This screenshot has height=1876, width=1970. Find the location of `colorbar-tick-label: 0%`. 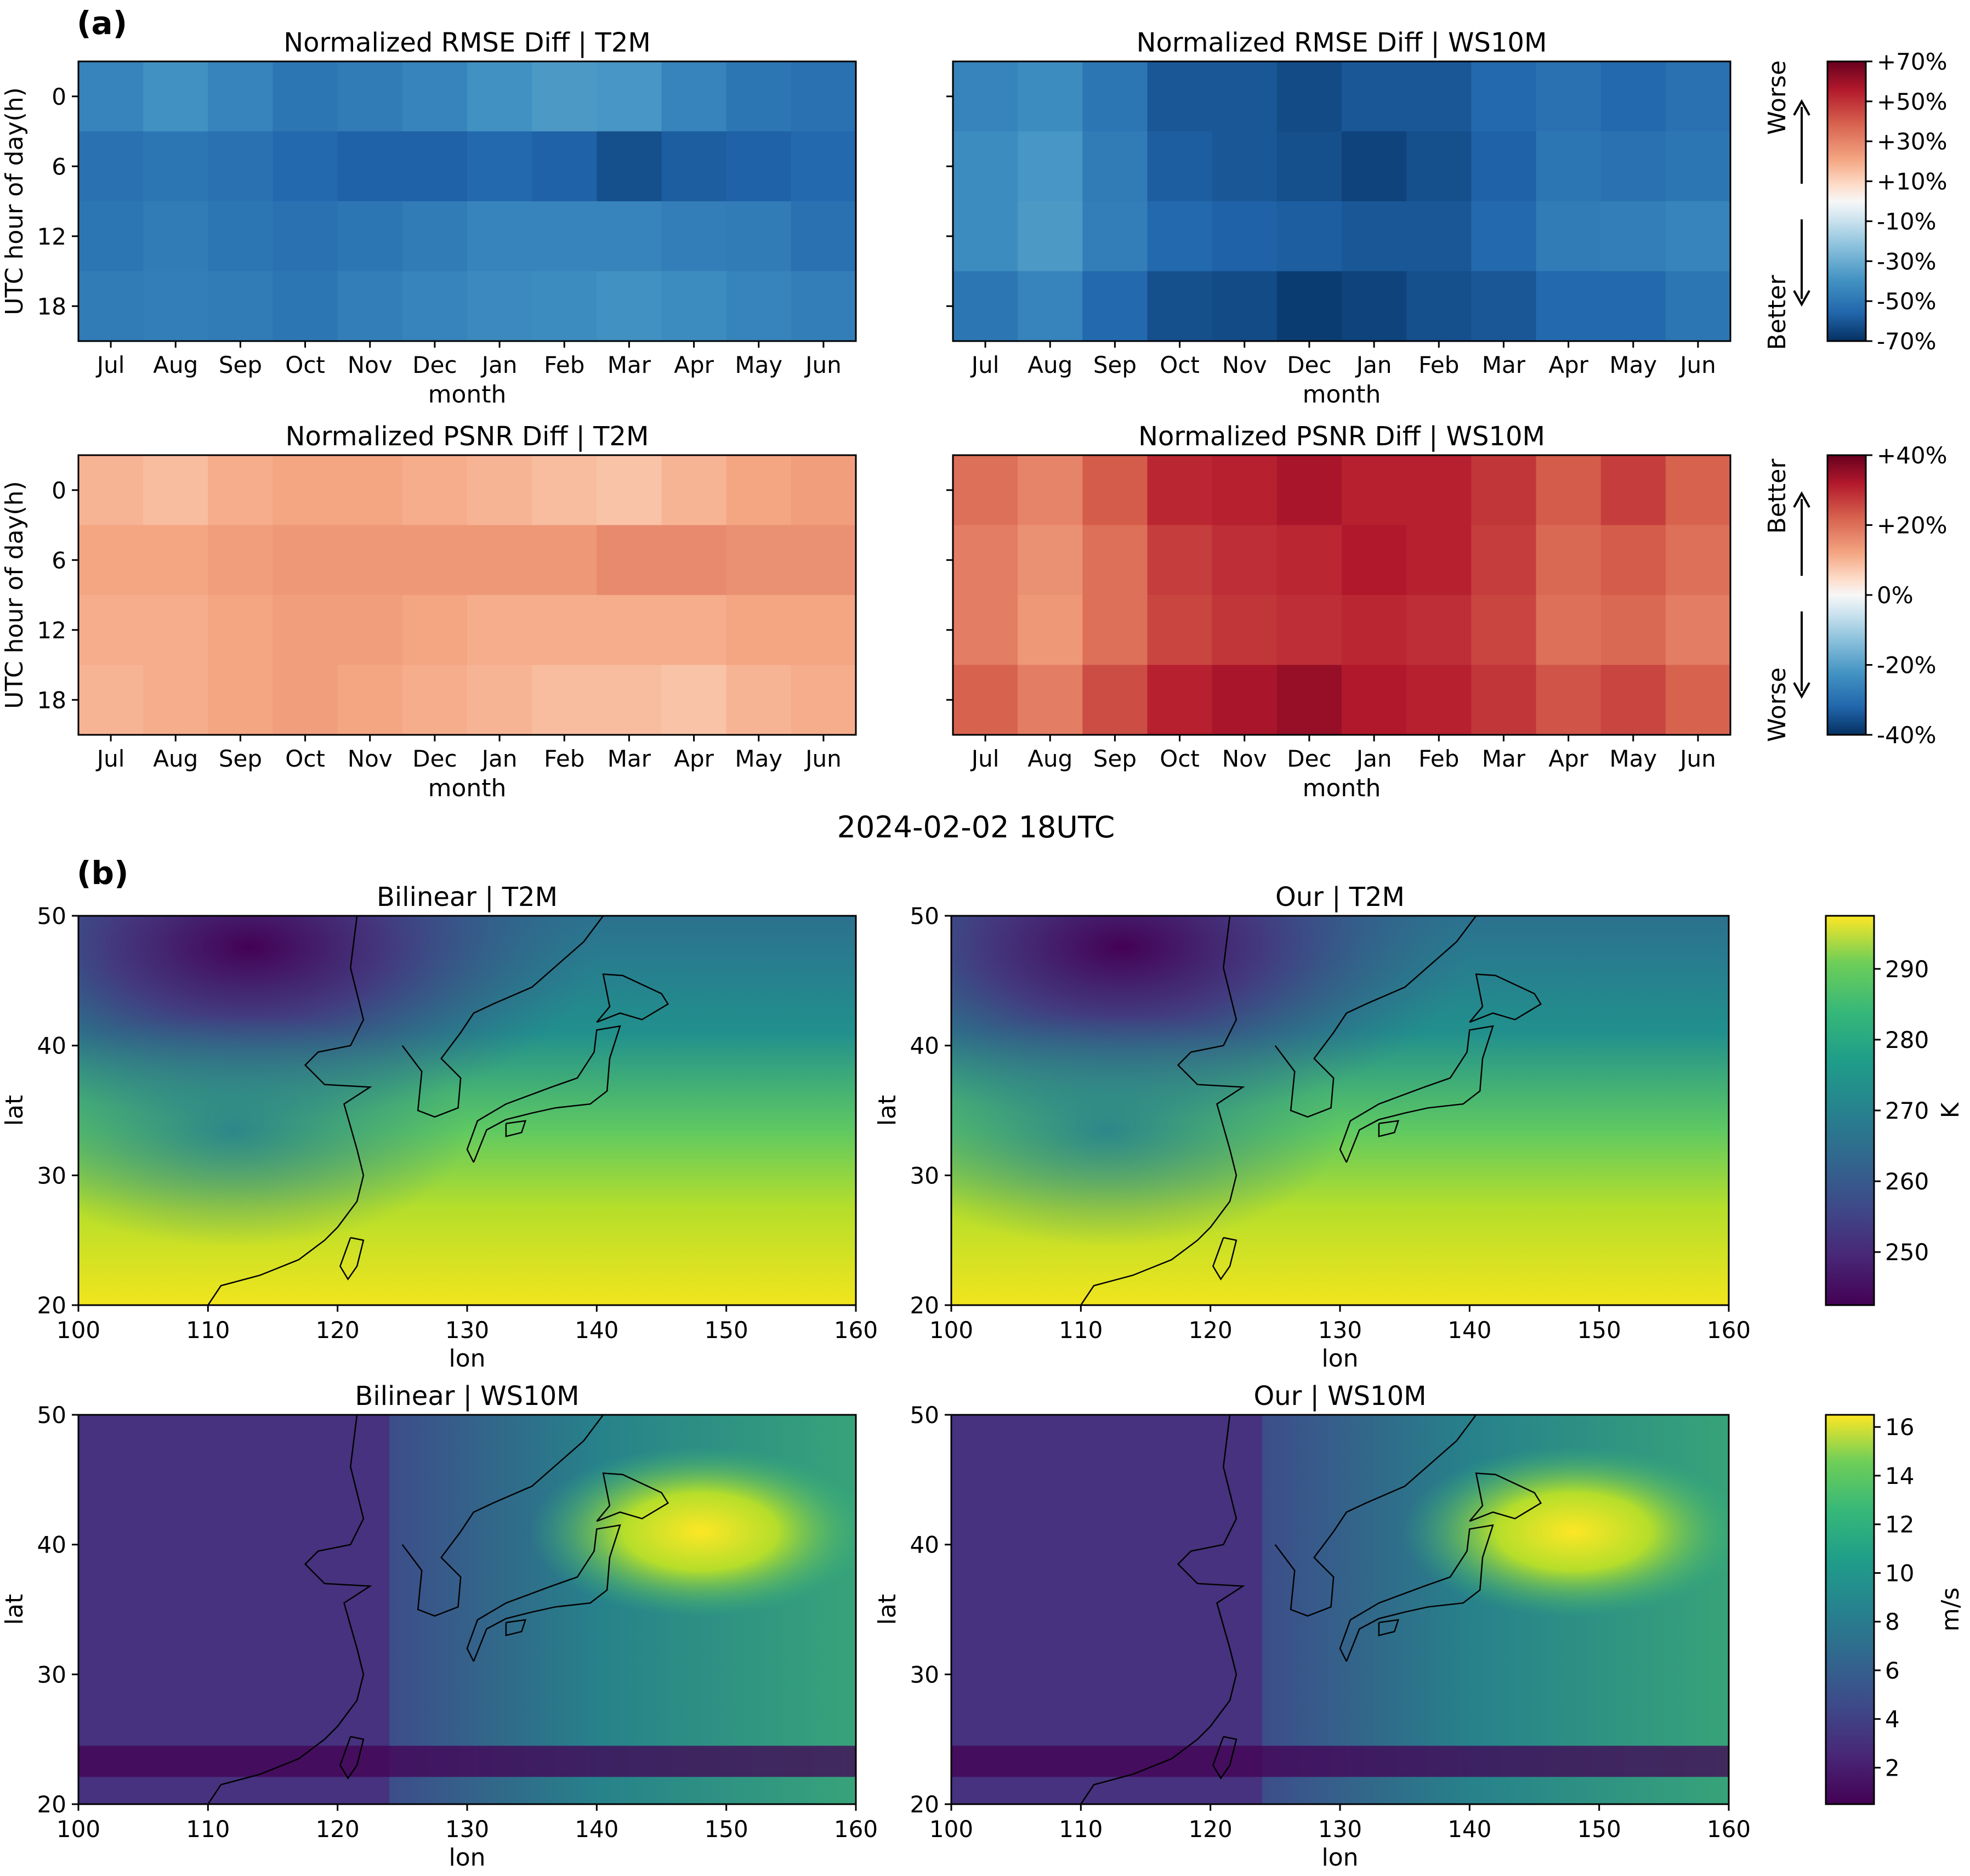

colorbar-tick-label: 0% is located at coordinates (1895, 595).